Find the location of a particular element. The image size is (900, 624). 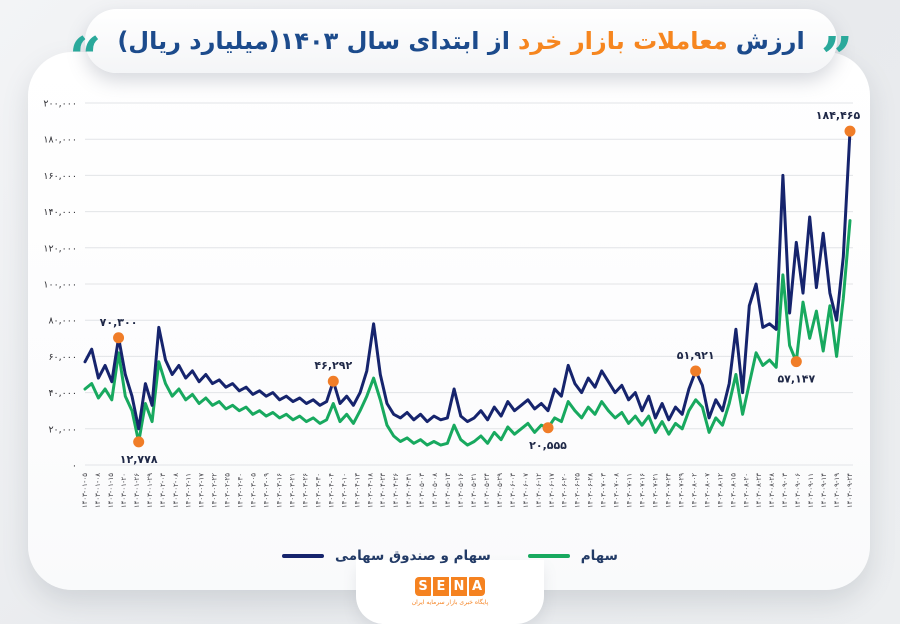

sena-logo-tiles: S E N A is located at coordinates (450, 586).